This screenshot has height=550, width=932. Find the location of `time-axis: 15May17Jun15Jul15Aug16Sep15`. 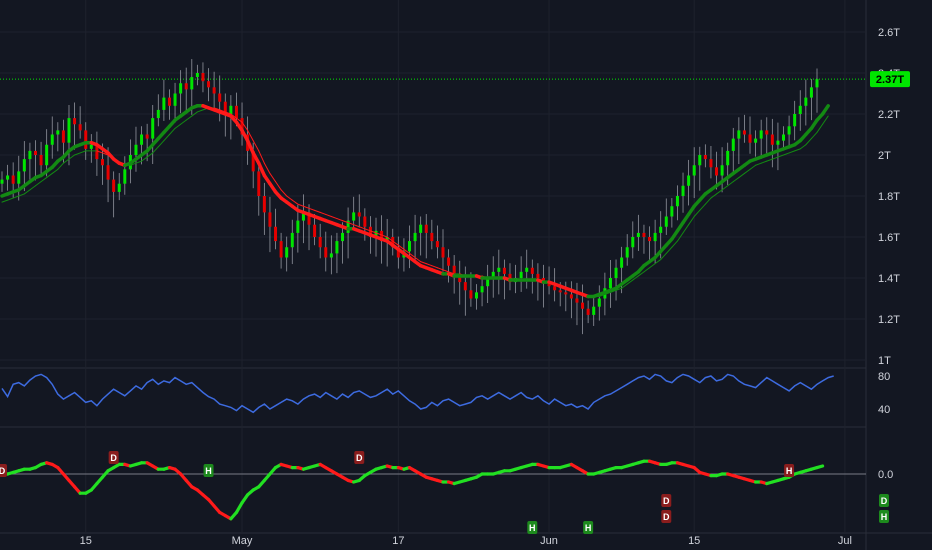

time-axis: 15May17Jun15Jul15Aug16Sep15 is located at coordinates (506, 541).